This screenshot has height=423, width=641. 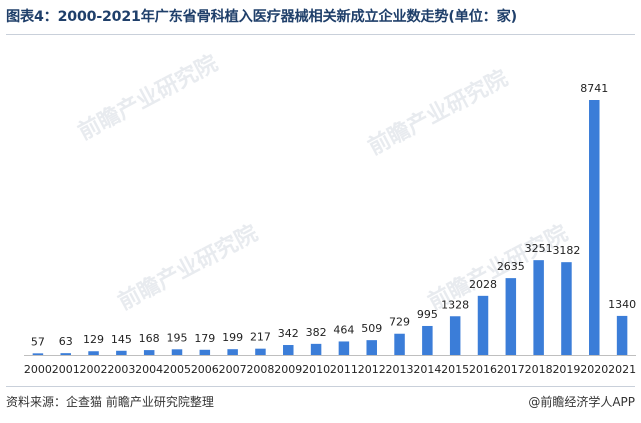 What do you see at coordinates (455, 369) in the screenshot?
I see `x-tick-label: 2015` at bounding box center [455, 369].